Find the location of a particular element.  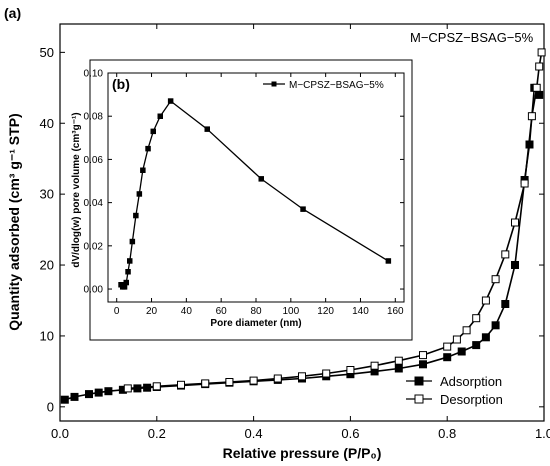

main-x-tick-label: 0.8 is located at coordinates (447, 433).